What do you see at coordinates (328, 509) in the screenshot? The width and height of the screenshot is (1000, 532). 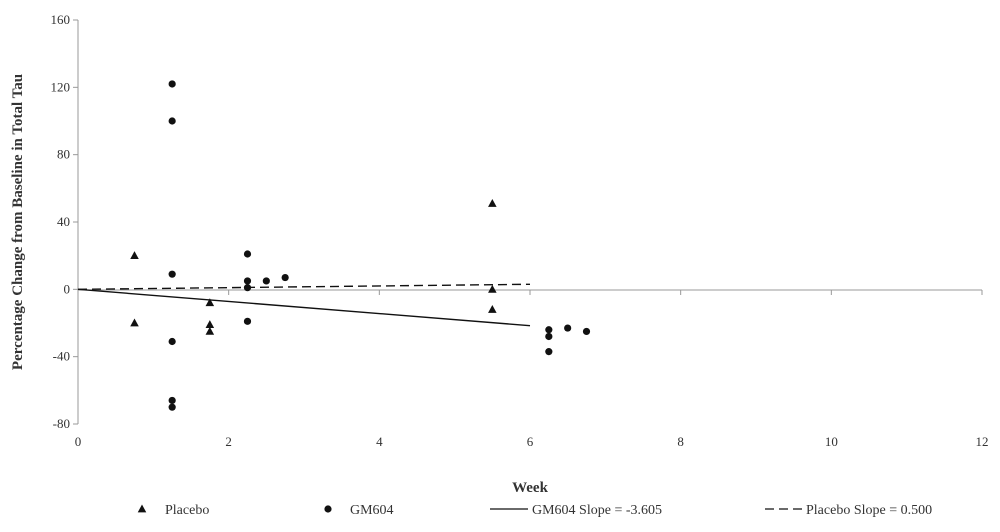 I see `legend-gm604-marker` at bounding box center [328, 509].